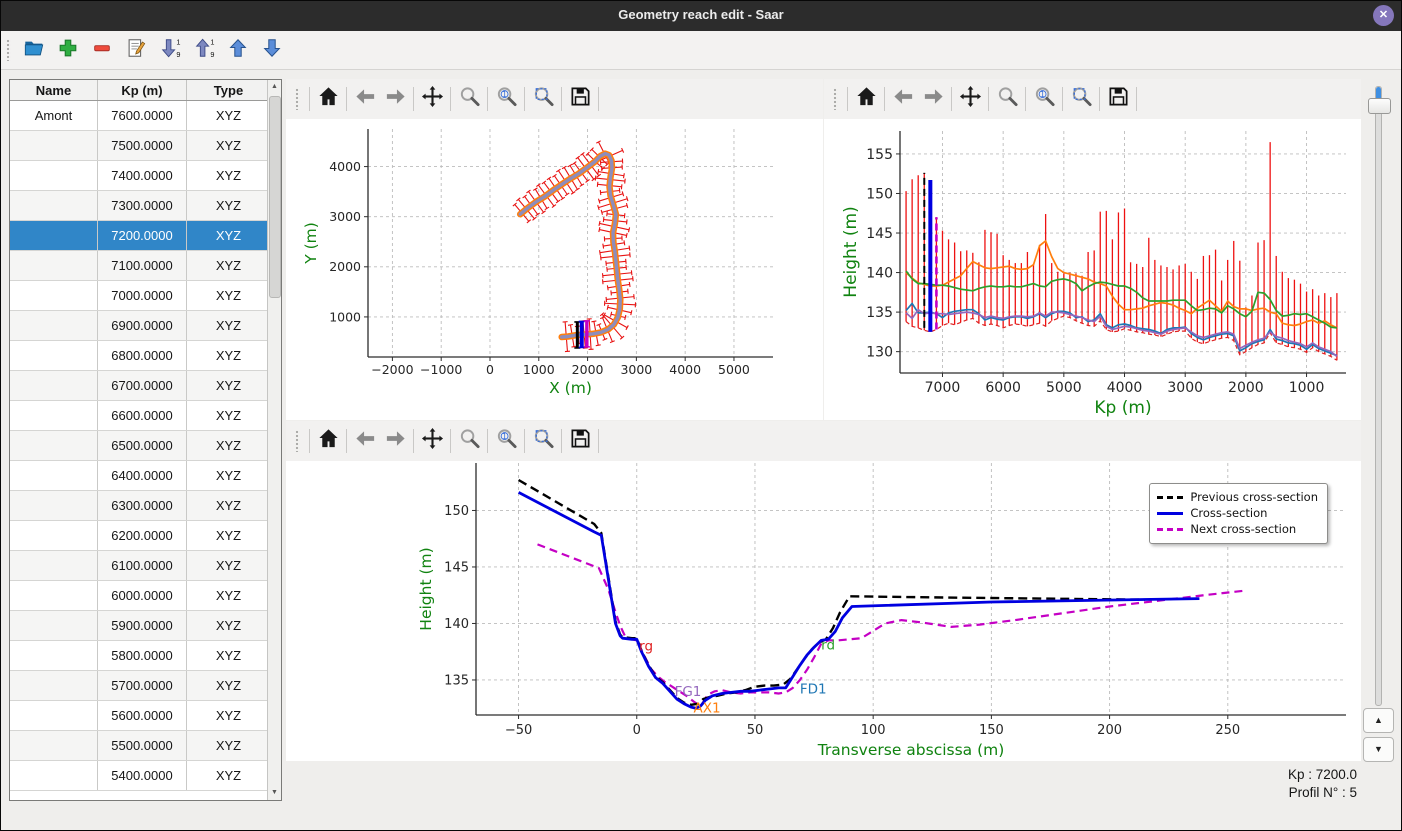 The image size is (1402, 831). I want to click on table-row: 6700.0000 XYZ, so click(140, 385).